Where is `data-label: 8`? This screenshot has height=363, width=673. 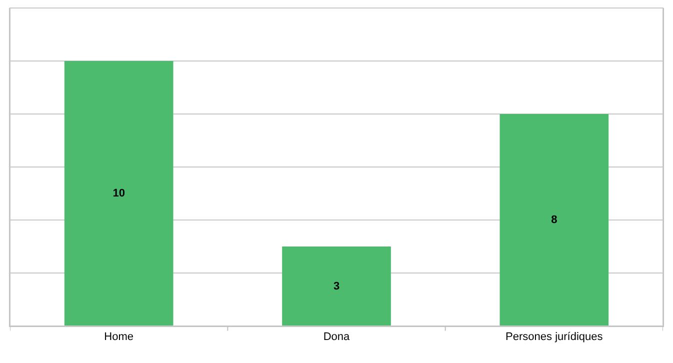
data-label: 8 is located at coordinates (554, 220).